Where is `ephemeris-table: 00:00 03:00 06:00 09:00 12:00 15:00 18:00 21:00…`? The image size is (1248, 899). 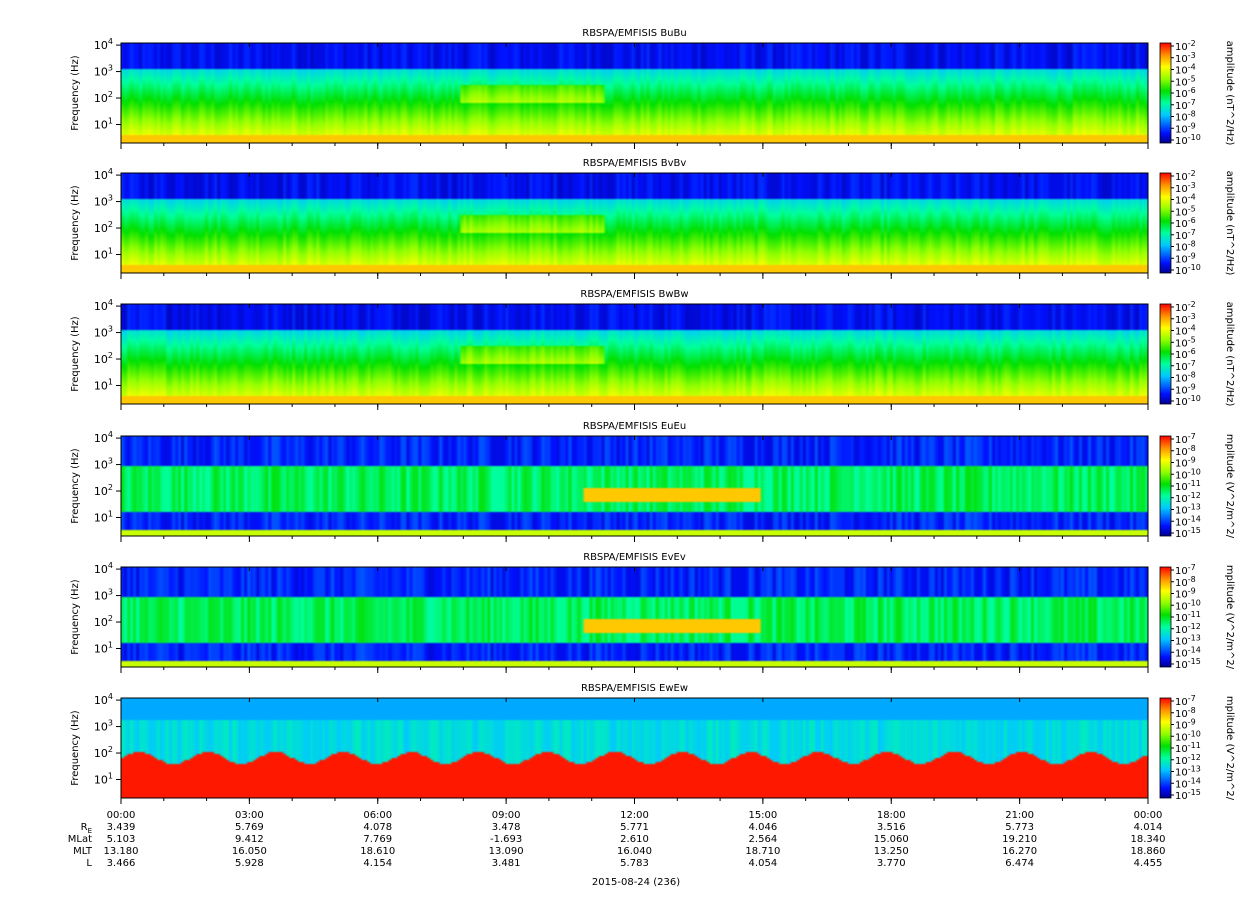 ephemeris-table: 00:00 03:00 06:00 09:00 12:00 15:00 18:00 21:00… is located at coordinates (617, 839).